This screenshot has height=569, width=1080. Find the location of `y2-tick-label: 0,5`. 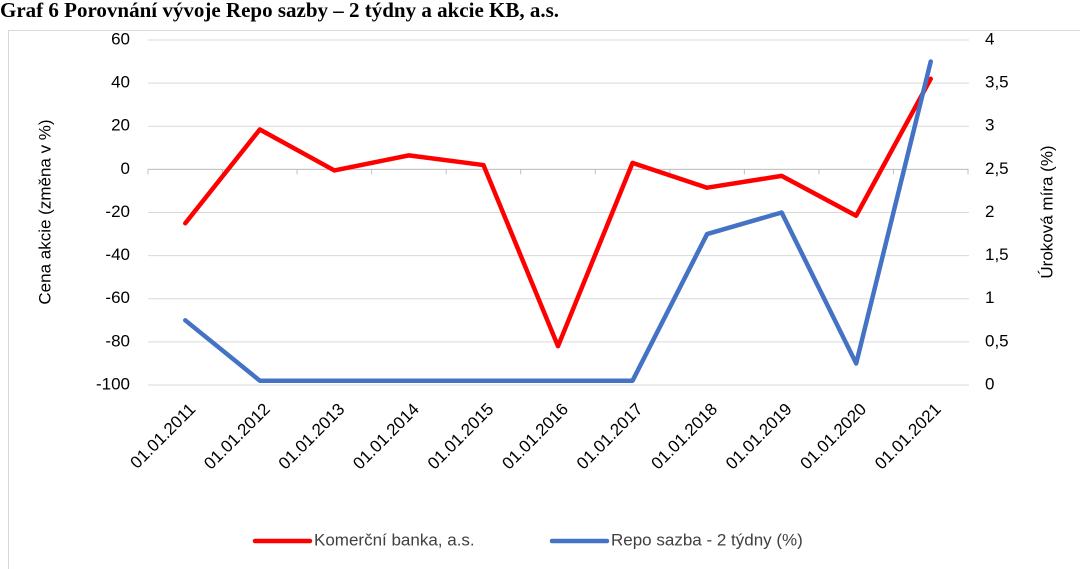

y2-tick-label: 0,5 is located at coordinates (997, 340).